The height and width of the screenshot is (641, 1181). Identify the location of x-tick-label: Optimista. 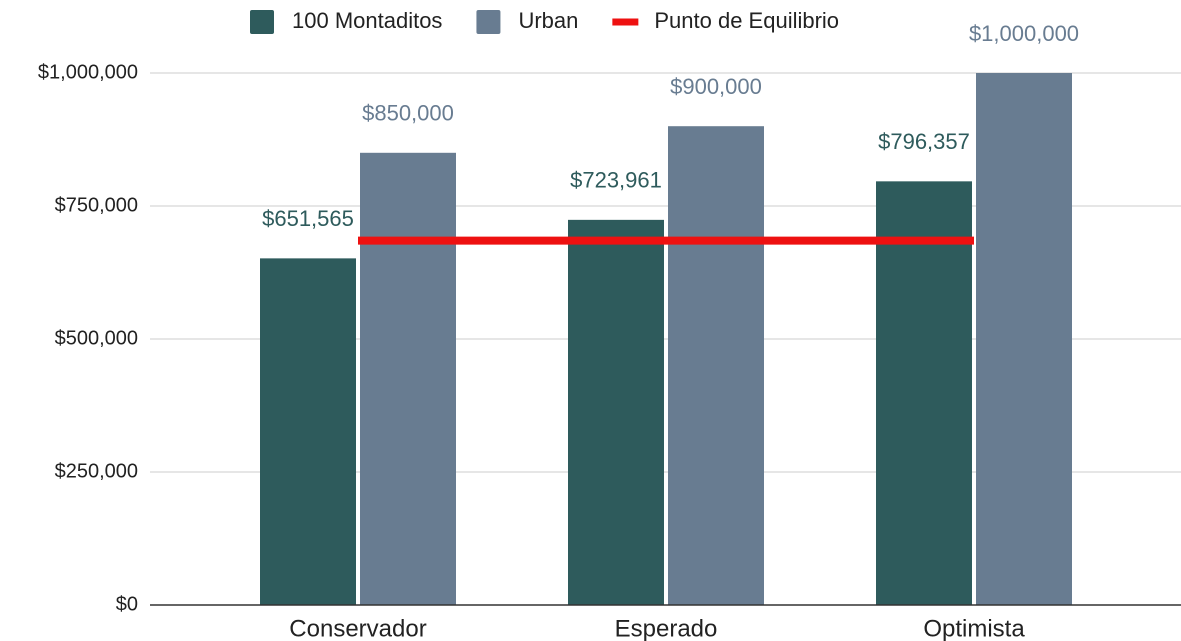
(974, 628).